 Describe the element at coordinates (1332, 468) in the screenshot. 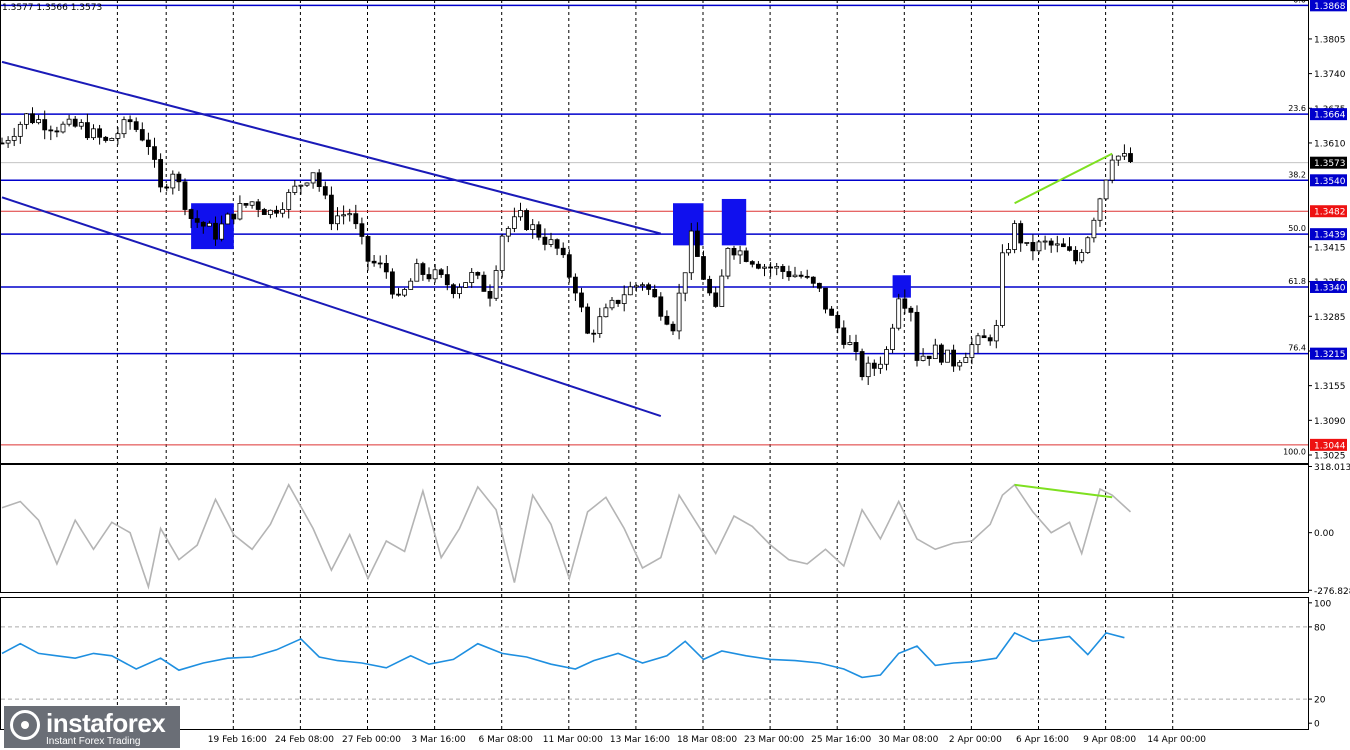

I see `oscillator-axis-label: 318.013` at that location.